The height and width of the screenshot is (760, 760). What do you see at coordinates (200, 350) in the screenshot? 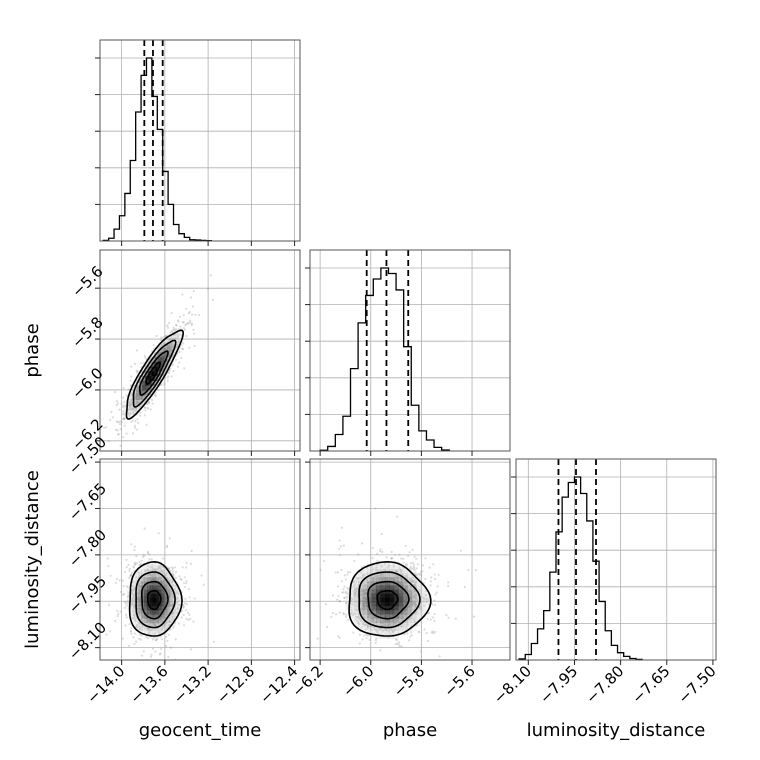
I see `panel-frame` at bounding box center [200, 350].